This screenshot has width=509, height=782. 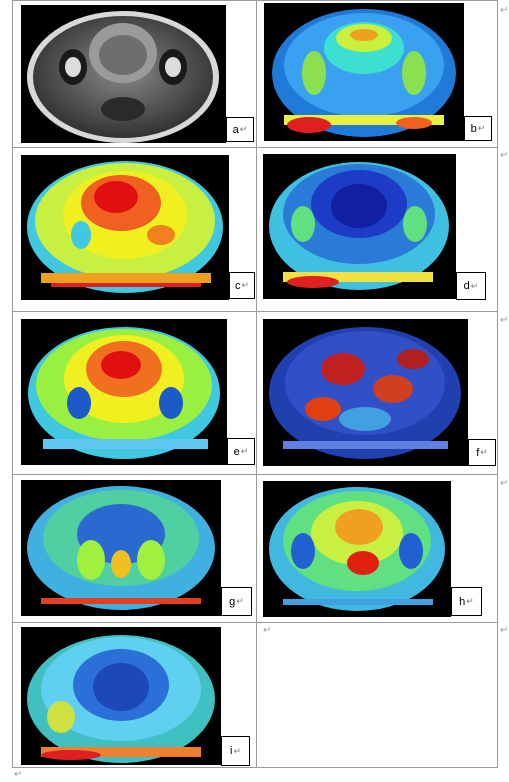 I want to click on panel-c-image, so click(x=125, y=227).